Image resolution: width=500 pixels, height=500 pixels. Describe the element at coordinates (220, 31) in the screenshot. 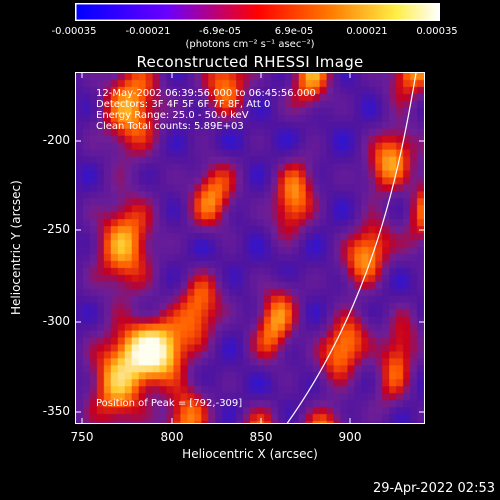

I see `colorbar-tick-3: -6.9e-05` at that location.